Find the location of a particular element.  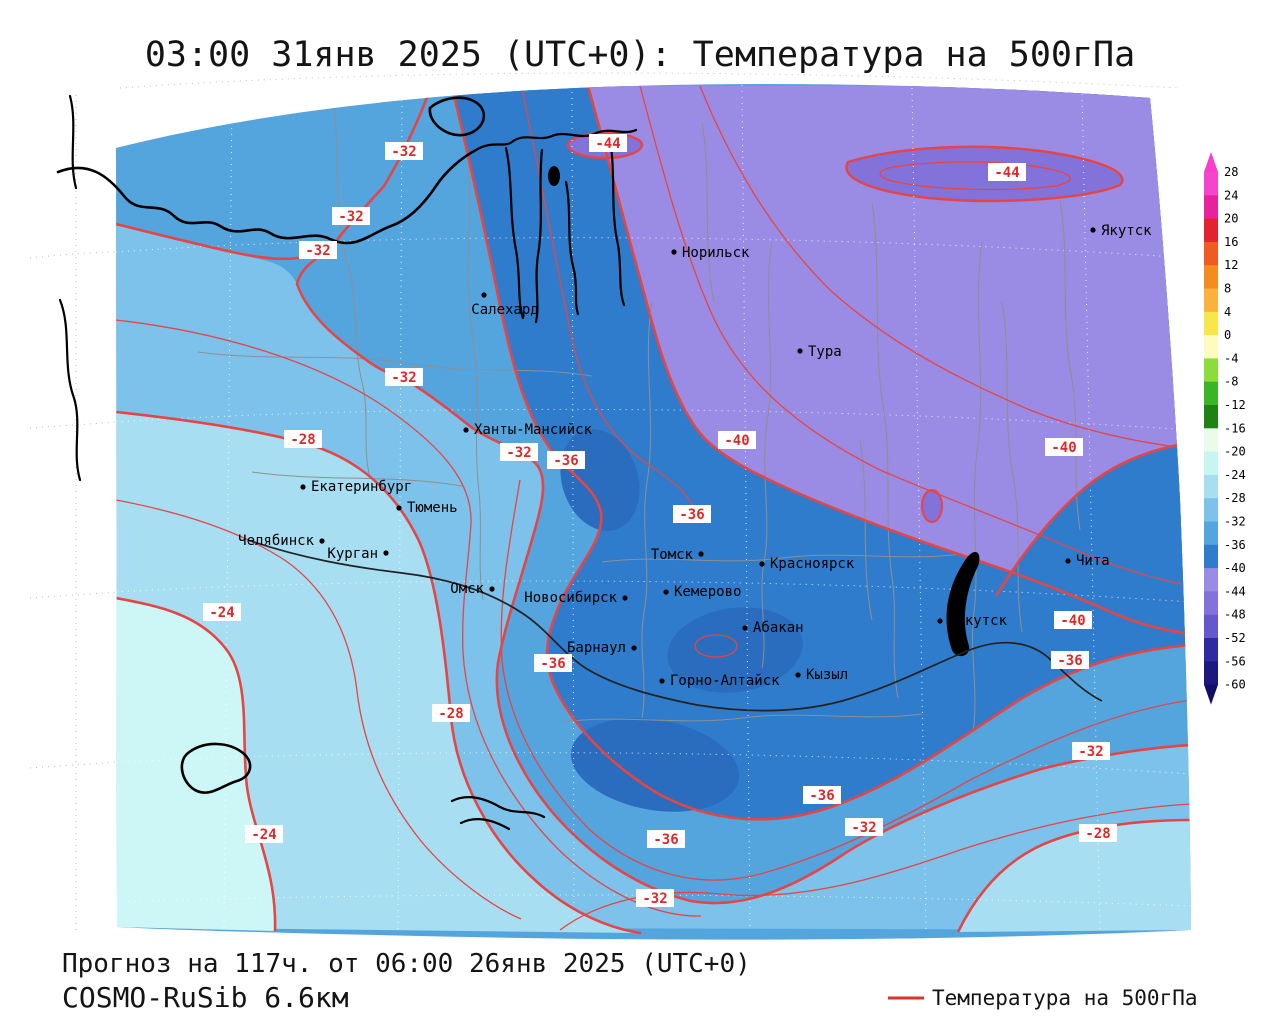

colorbar-tick-label: -36 is located at coordinates (1235, 545).